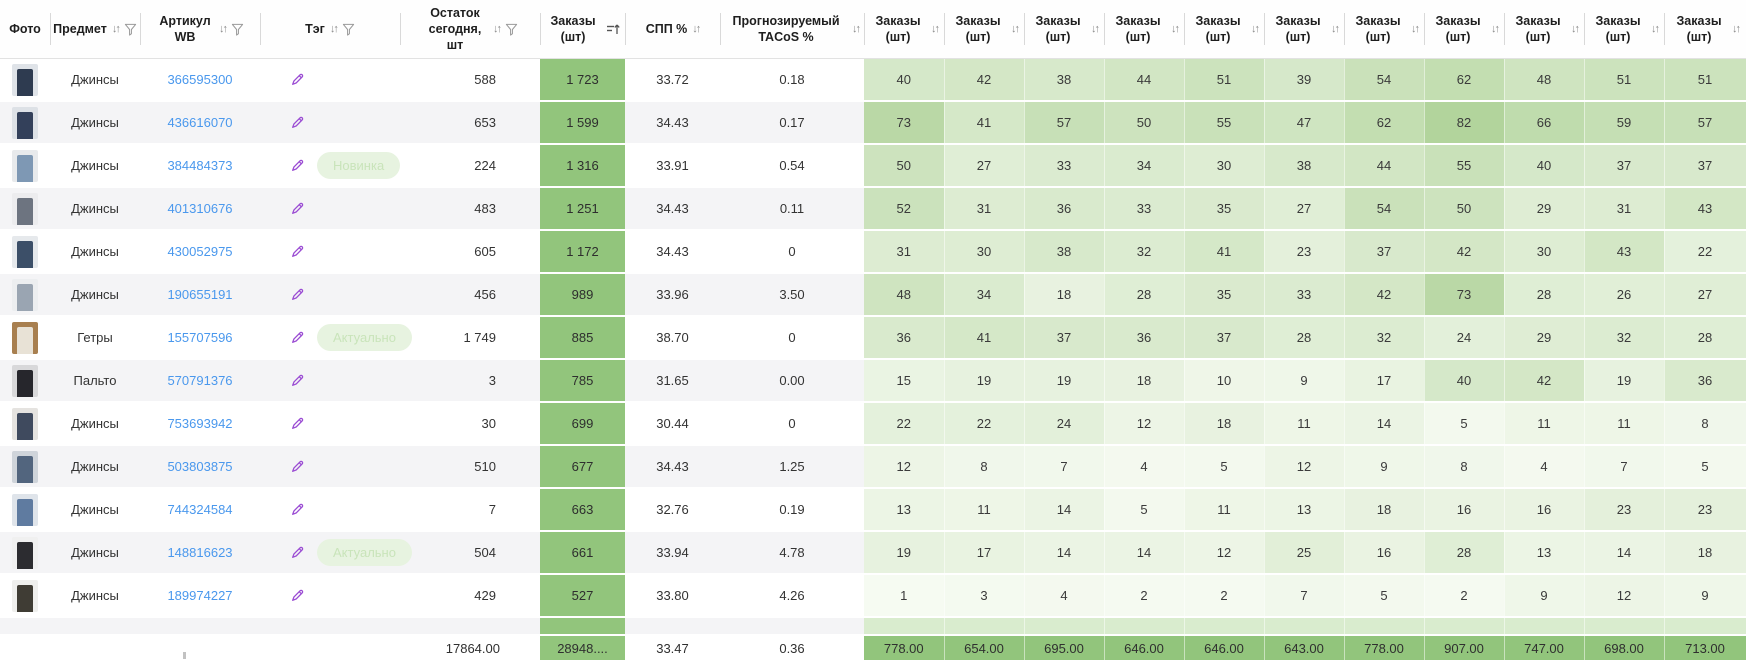 The image size is (1746, 662). What do you see at coordinates (470, 123) in the screenshot?
I see `stock-cell: 653` at bounding box center [470, 123].